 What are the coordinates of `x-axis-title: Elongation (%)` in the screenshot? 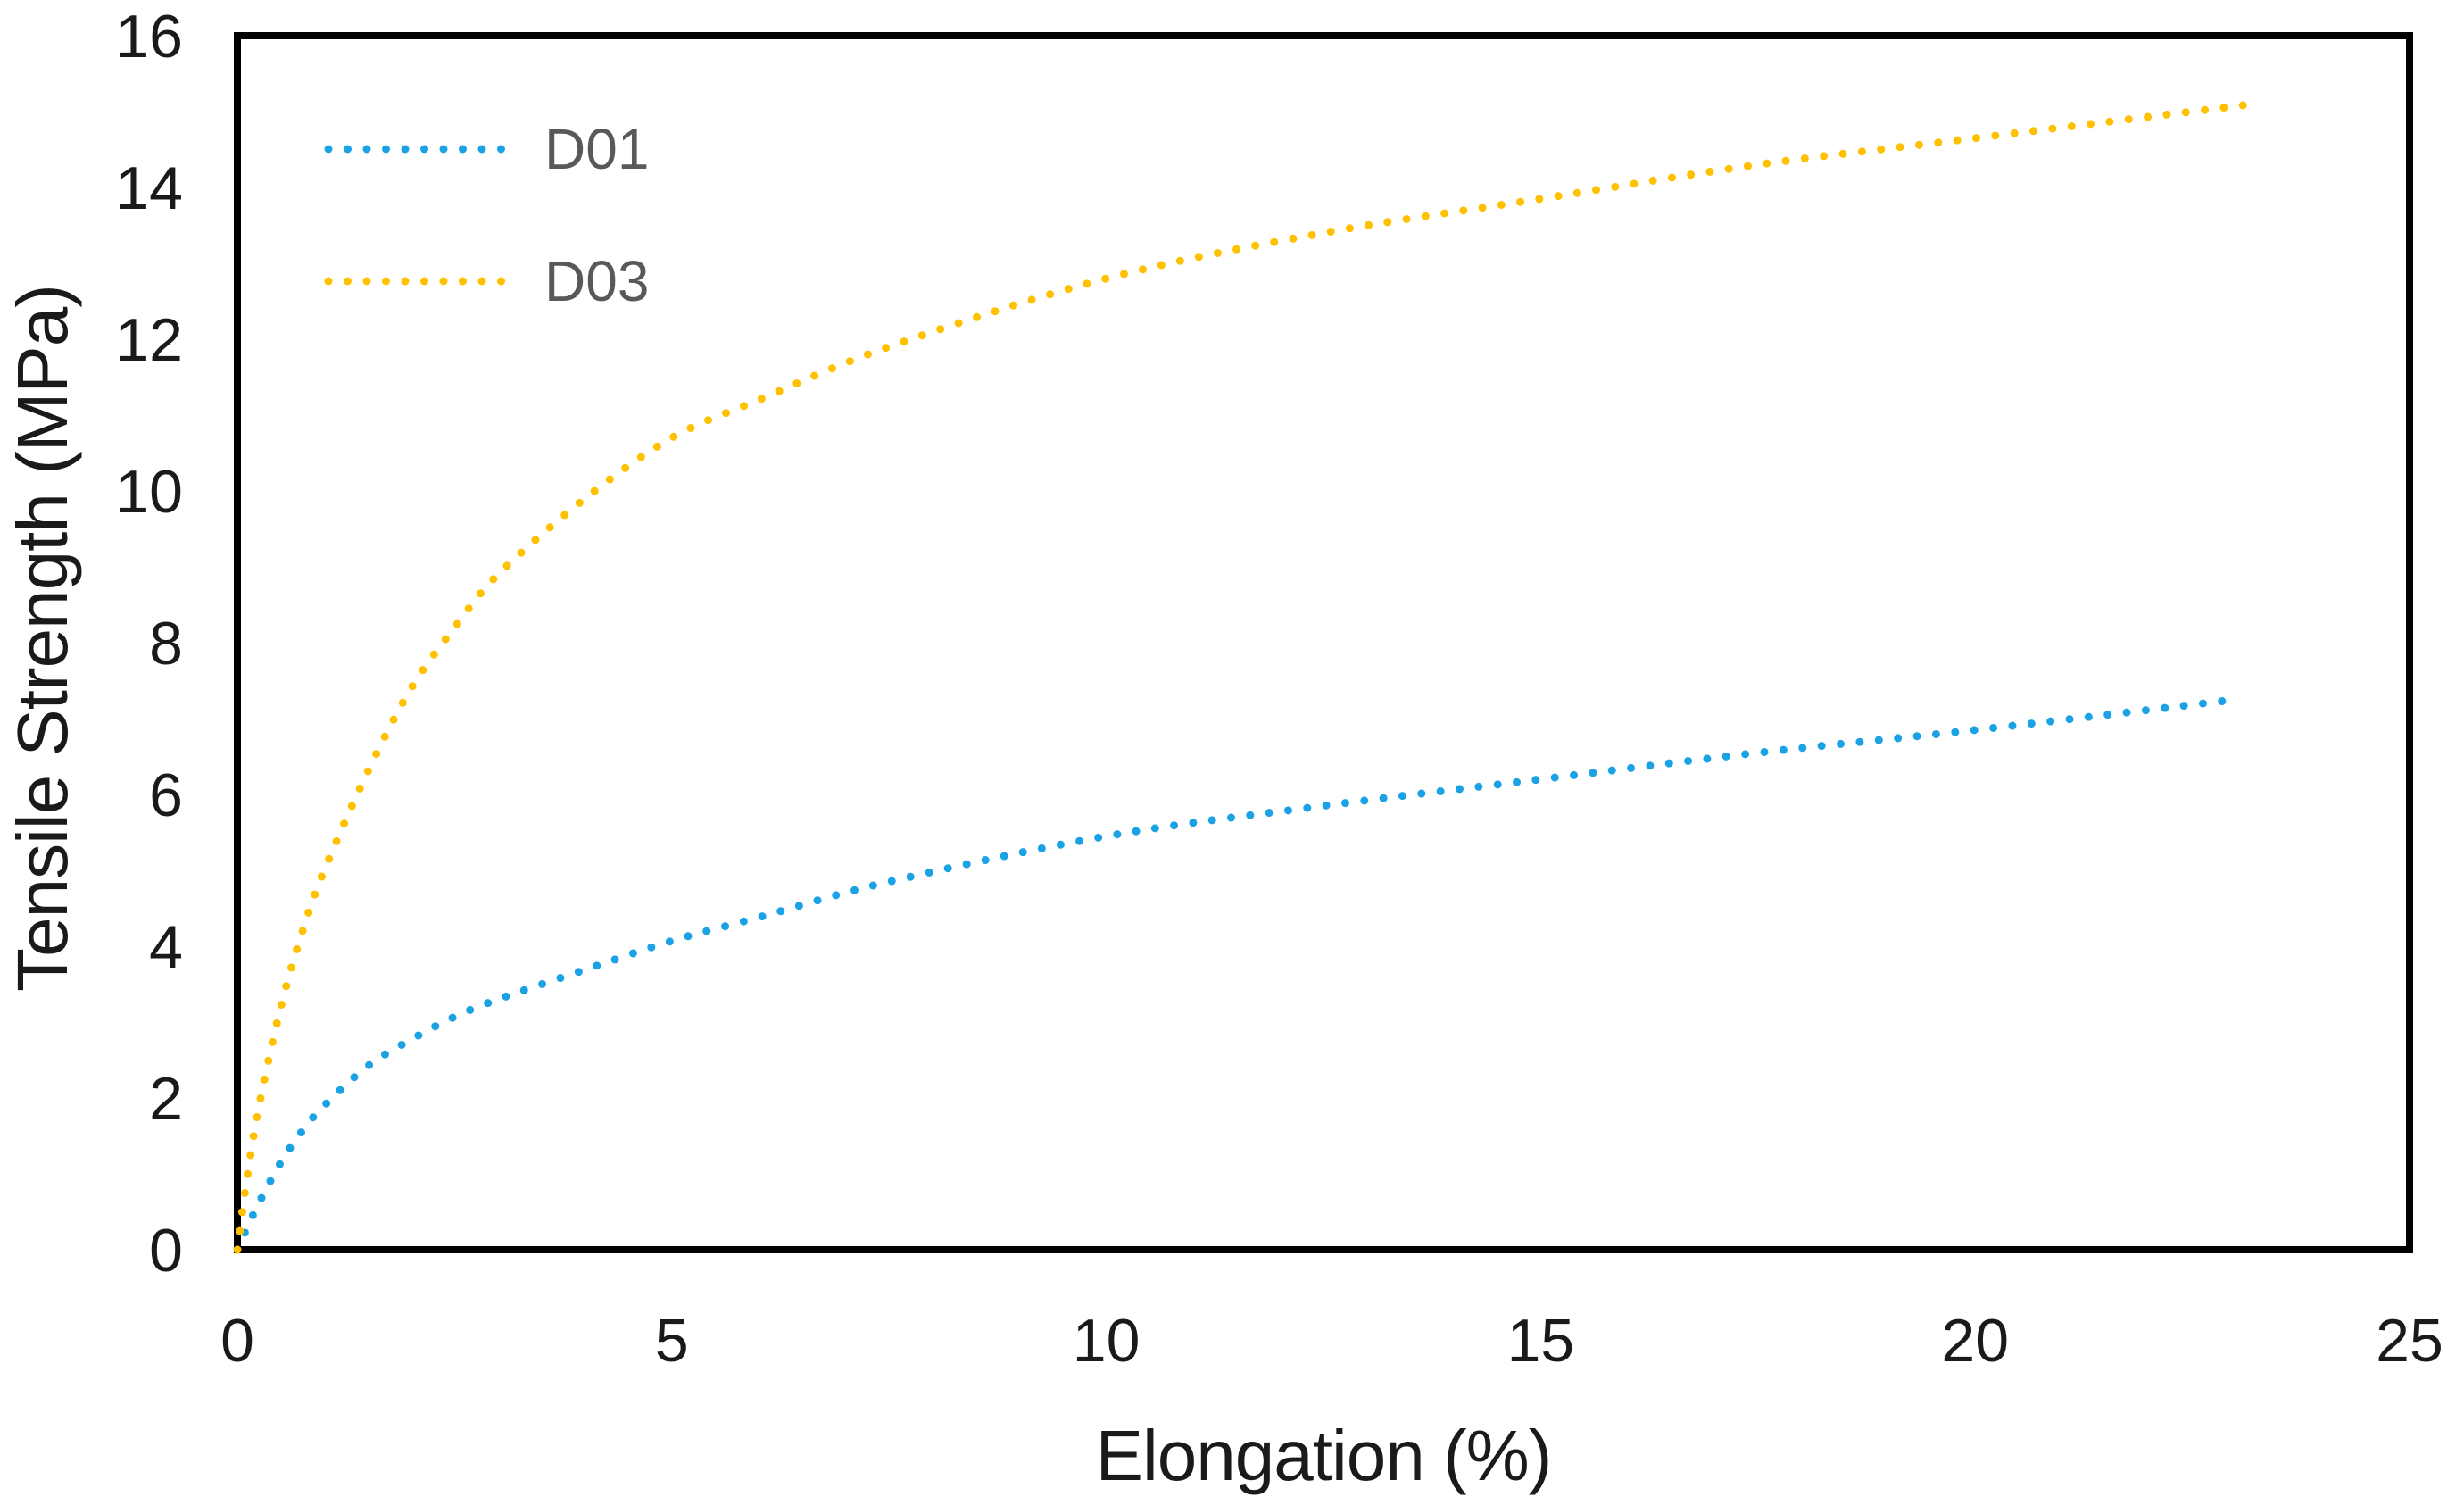 It's located at (1324, 1455).